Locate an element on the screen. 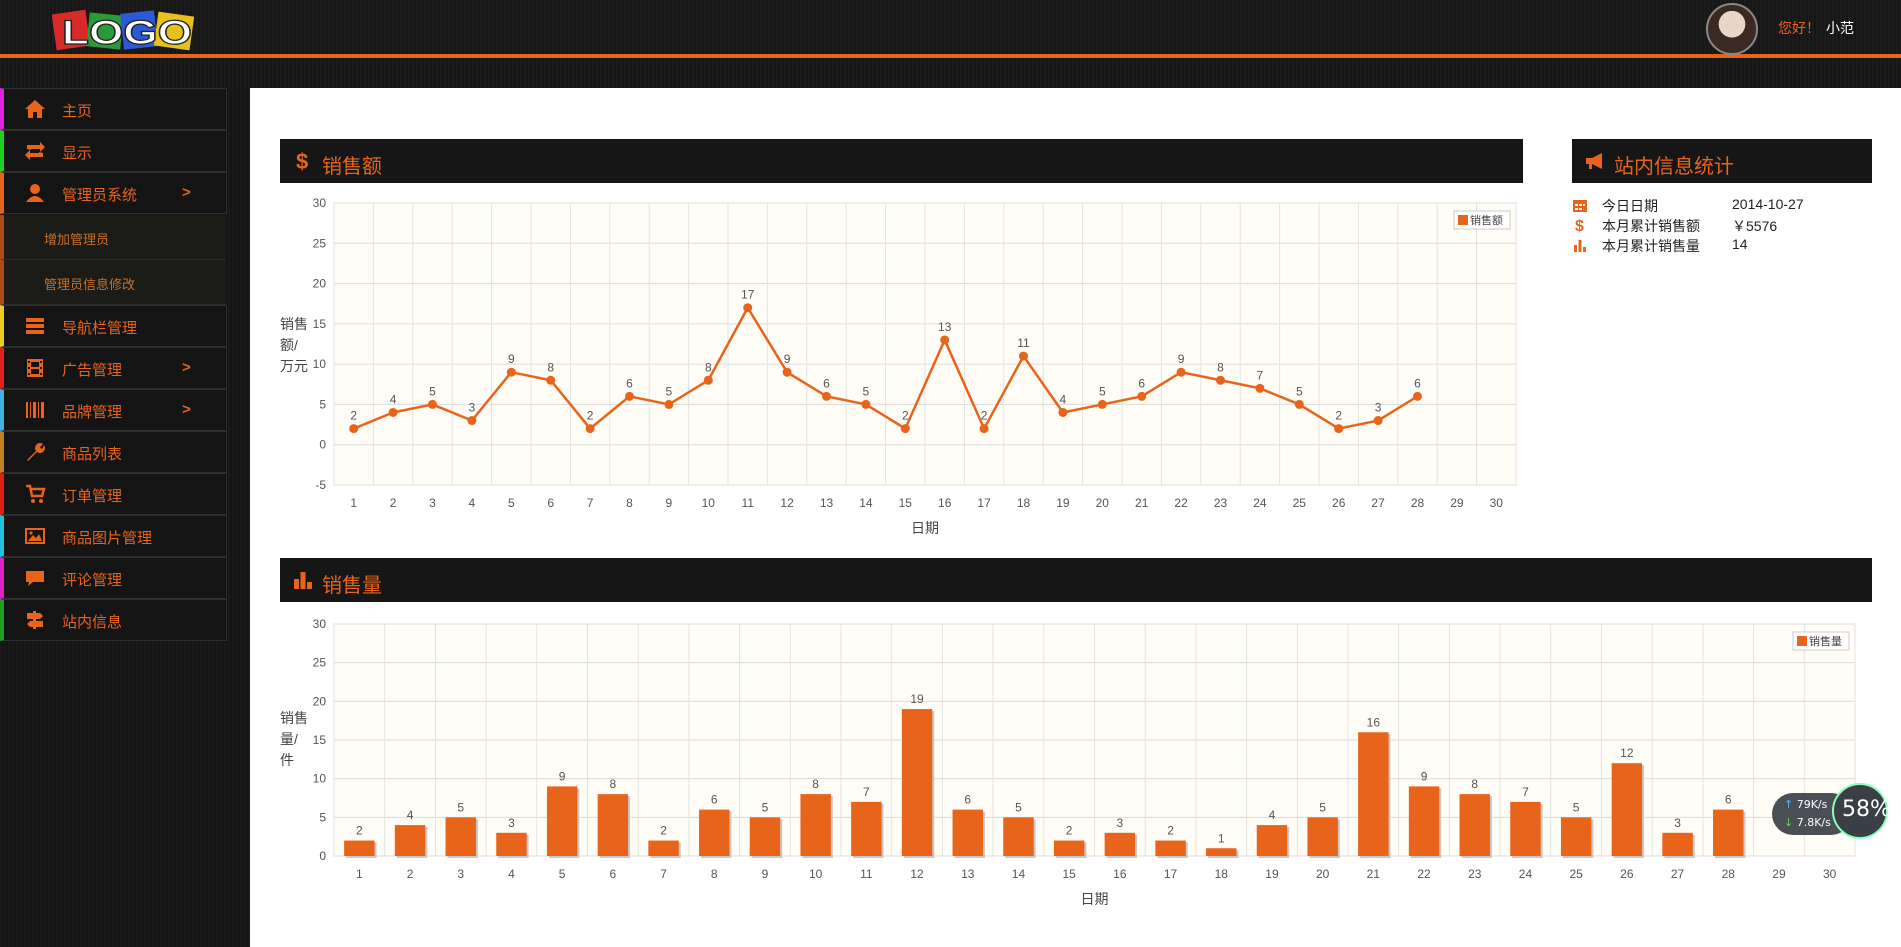  sidebar-item-label: 显示 is located at coordinates (77, 153).